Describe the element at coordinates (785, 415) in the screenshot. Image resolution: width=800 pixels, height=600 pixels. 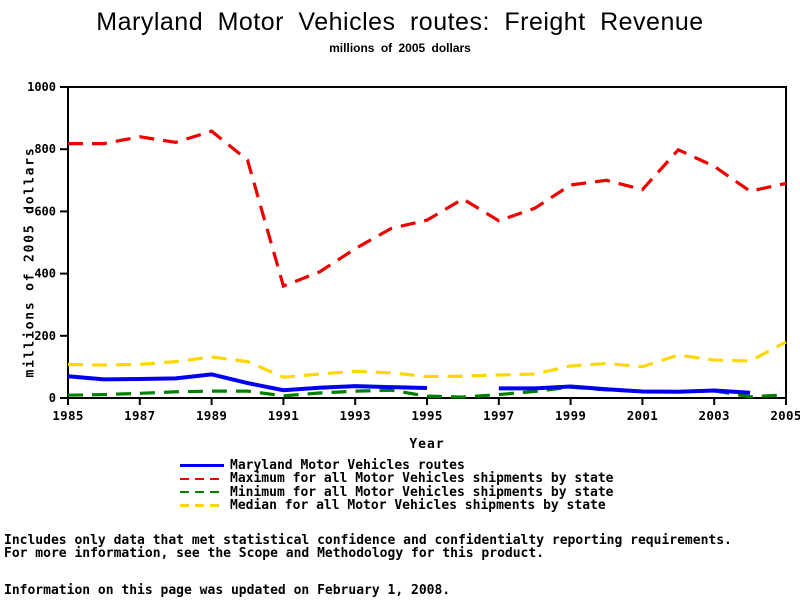
I see `x-tick-label: 2005` at that location.